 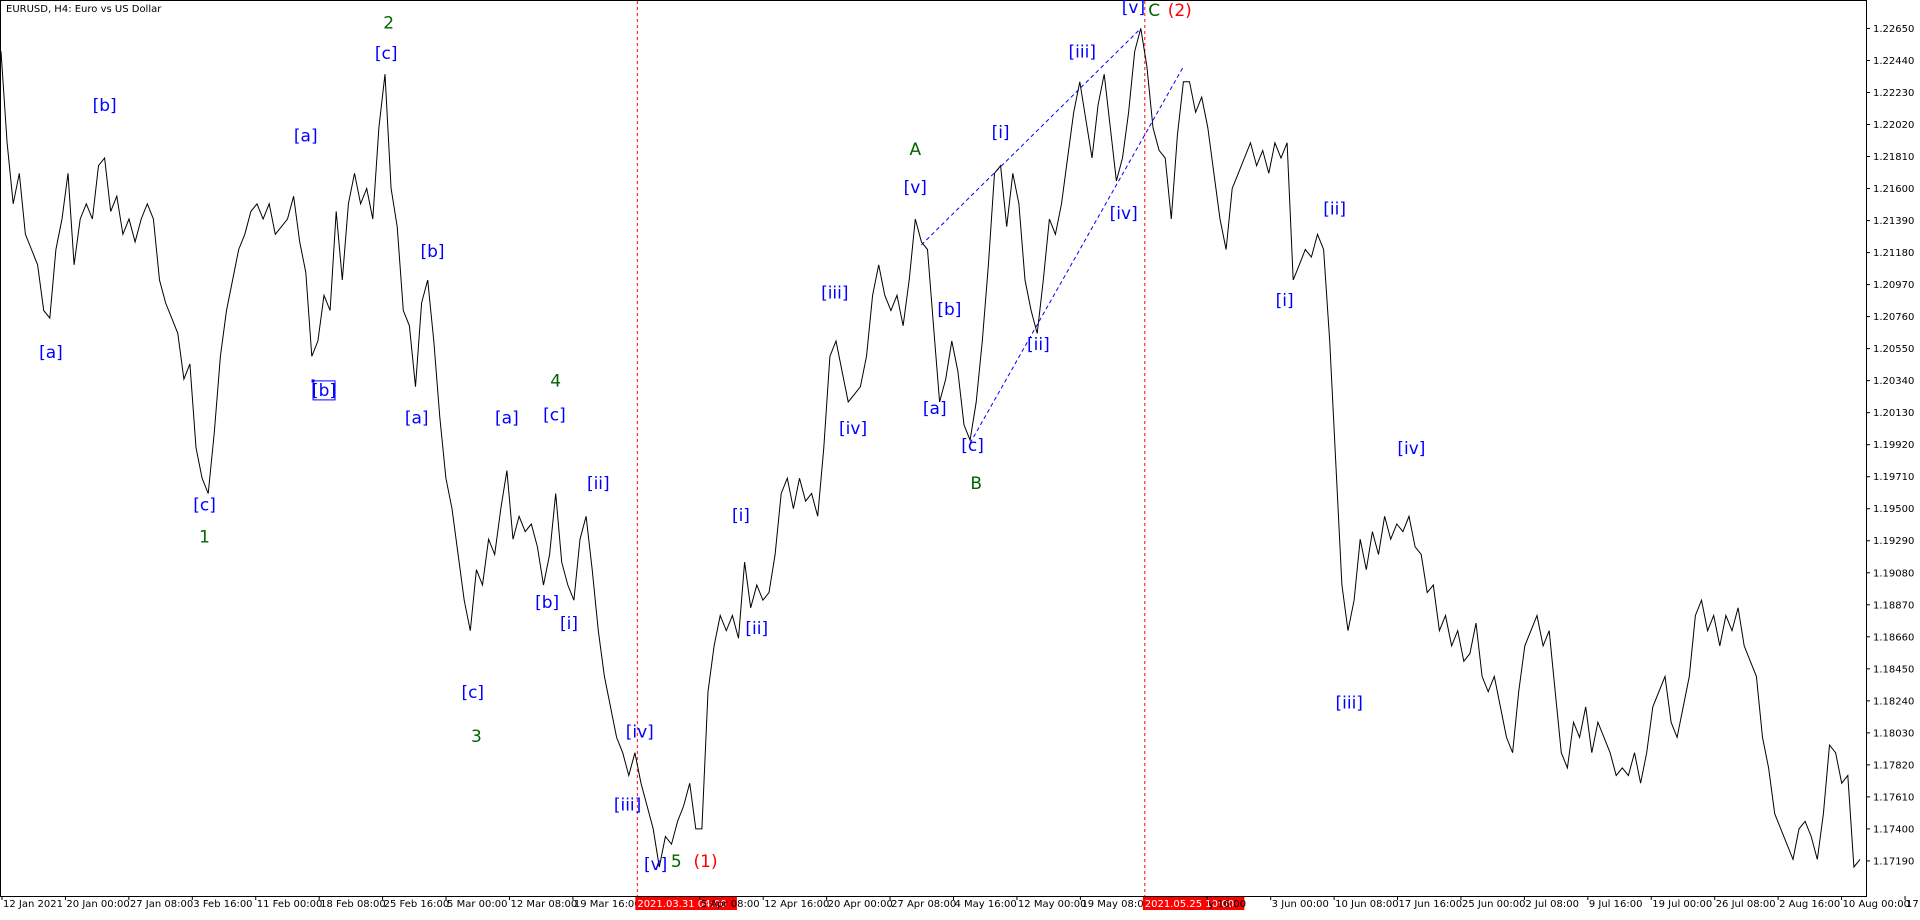 What do you see at coordinates (1893, 541) in the screenshot?
I see `y-tick-label: 1.19290` at bounding box center [1893, 541].